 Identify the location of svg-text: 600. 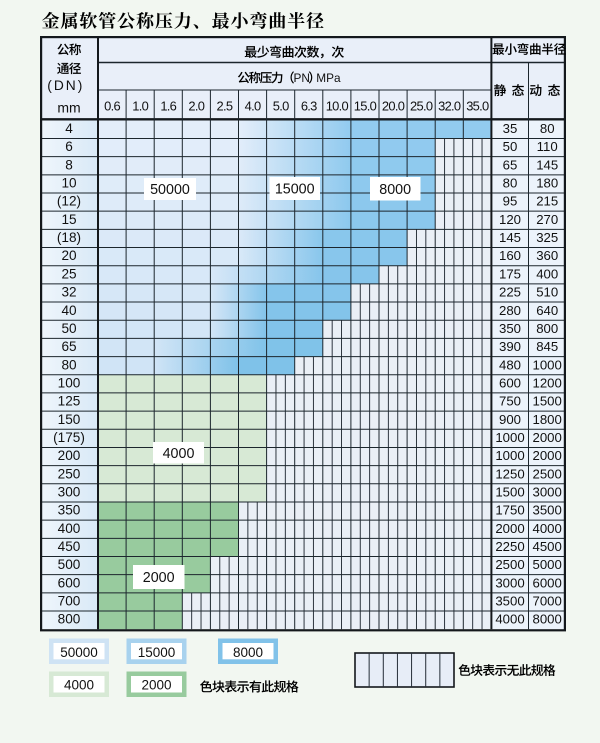
(69, 582).